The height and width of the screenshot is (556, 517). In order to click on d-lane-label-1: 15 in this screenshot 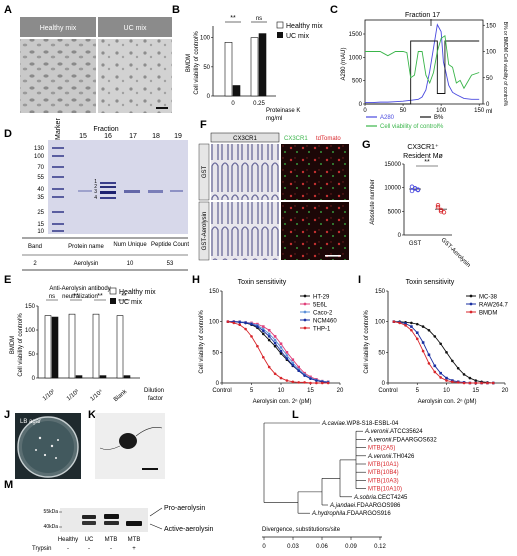, I will do `click(83, 136)`.